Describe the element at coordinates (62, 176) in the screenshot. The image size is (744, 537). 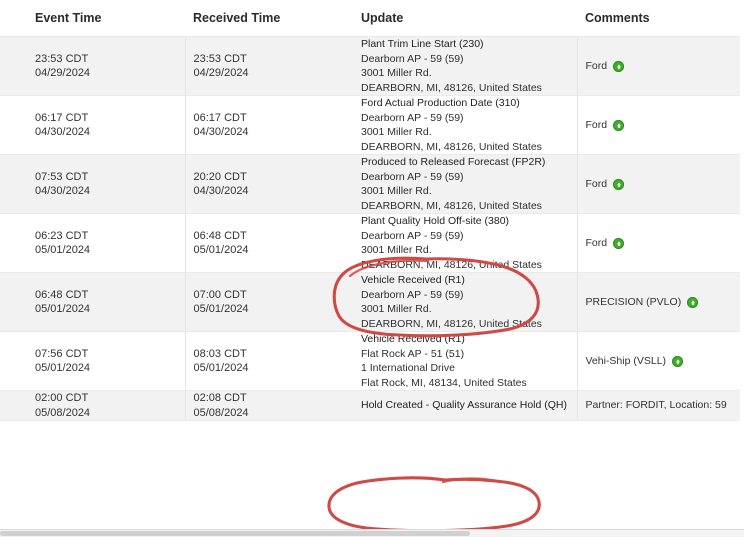
I see `event-time-time: 07:53 CDT` at that location.